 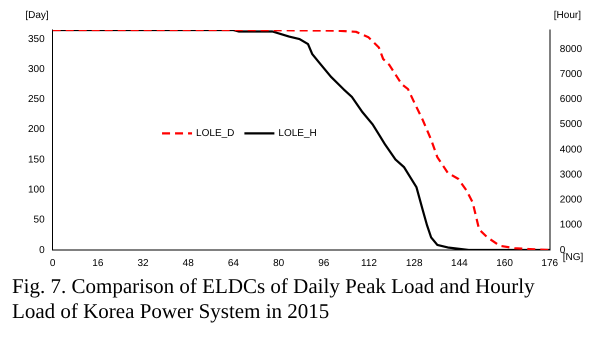 I want to click on x-tick-label: 144, so click(x=459, y=263).